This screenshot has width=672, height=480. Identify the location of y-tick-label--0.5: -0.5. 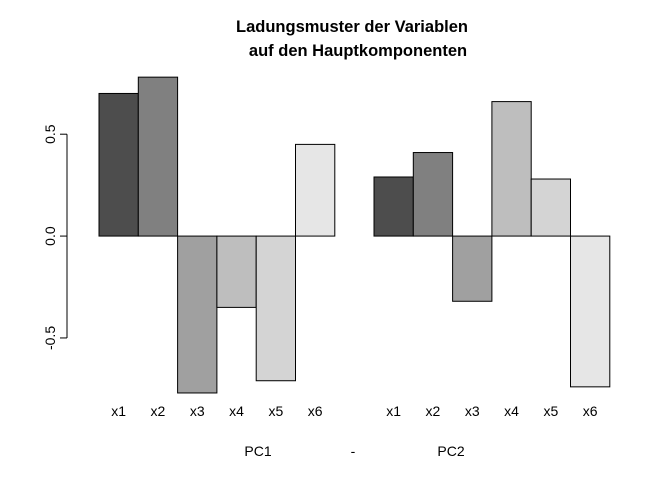
(50, 338).